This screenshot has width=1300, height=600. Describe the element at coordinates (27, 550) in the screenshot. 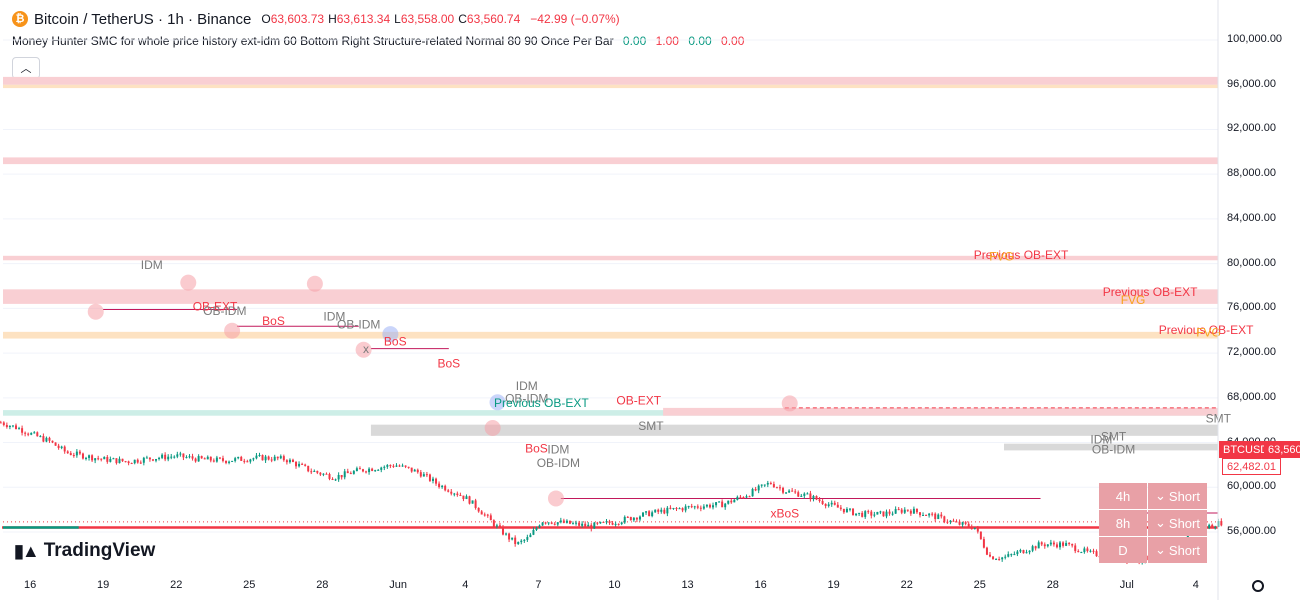

I see `tradingview-logo-icon: ▮▲` at that location.